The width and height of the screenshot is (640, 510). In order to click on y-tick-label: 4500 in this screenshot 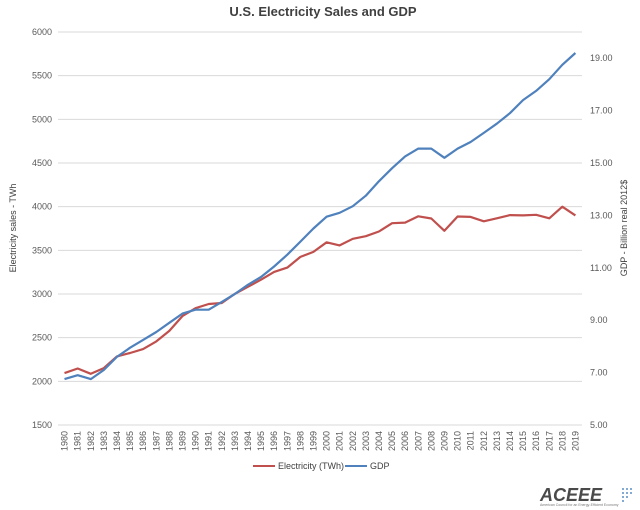, I will do `click(42, 163)`.